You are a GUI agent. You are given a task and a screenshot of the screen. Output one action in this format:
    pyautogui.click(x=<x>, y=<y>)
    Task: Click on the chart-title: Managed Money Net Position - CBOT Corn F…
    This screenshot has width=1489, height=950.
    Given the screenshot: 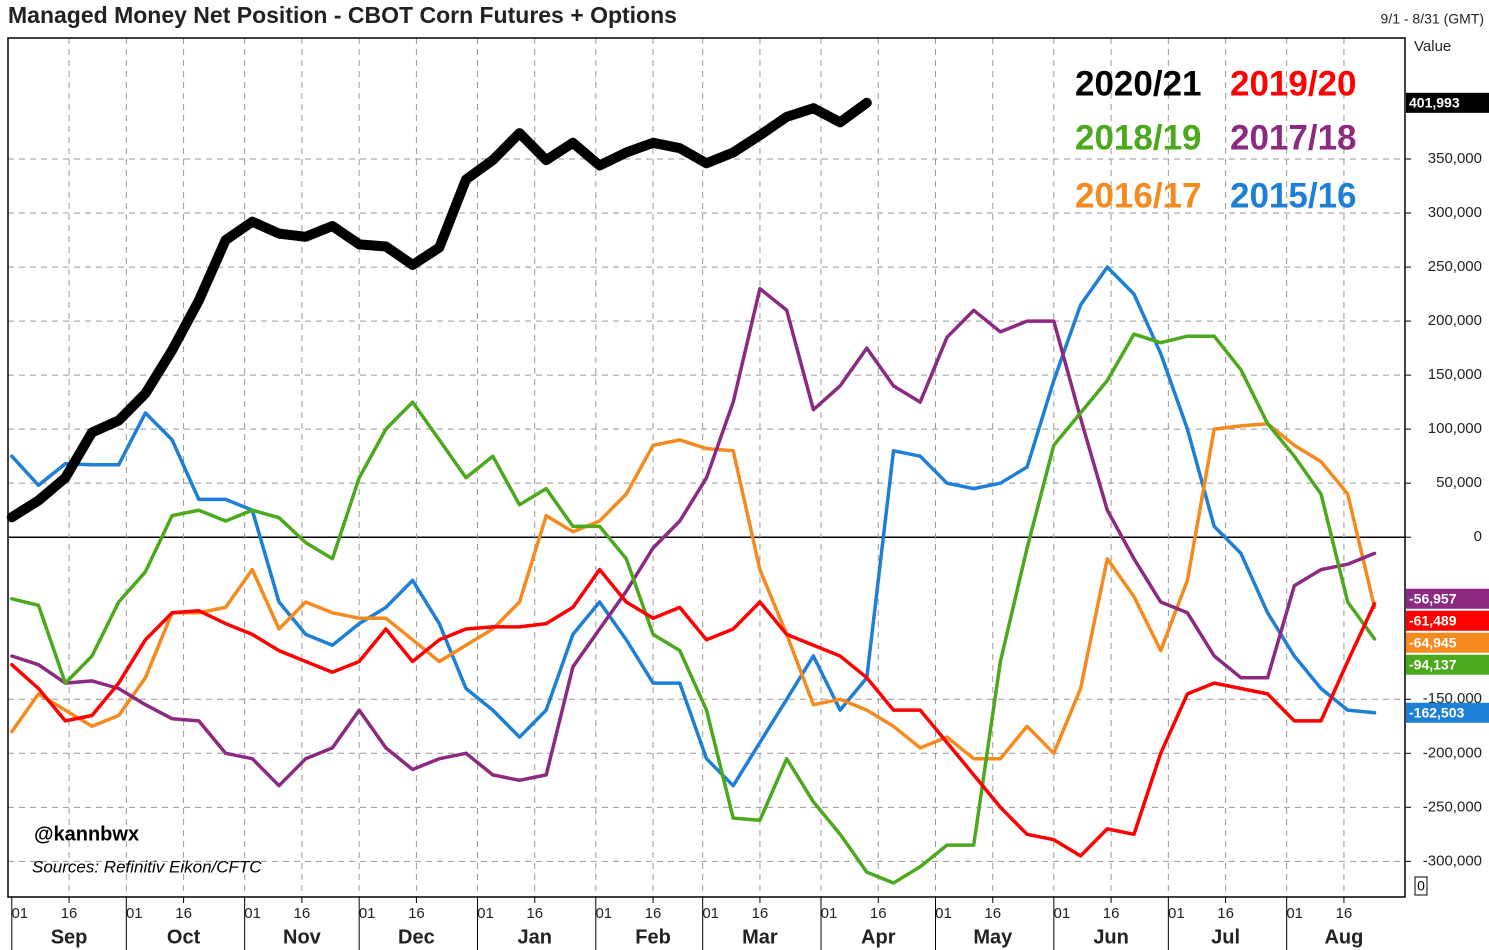 What is the action you would take?
    pyautogui.click(x=342, y=15)
    